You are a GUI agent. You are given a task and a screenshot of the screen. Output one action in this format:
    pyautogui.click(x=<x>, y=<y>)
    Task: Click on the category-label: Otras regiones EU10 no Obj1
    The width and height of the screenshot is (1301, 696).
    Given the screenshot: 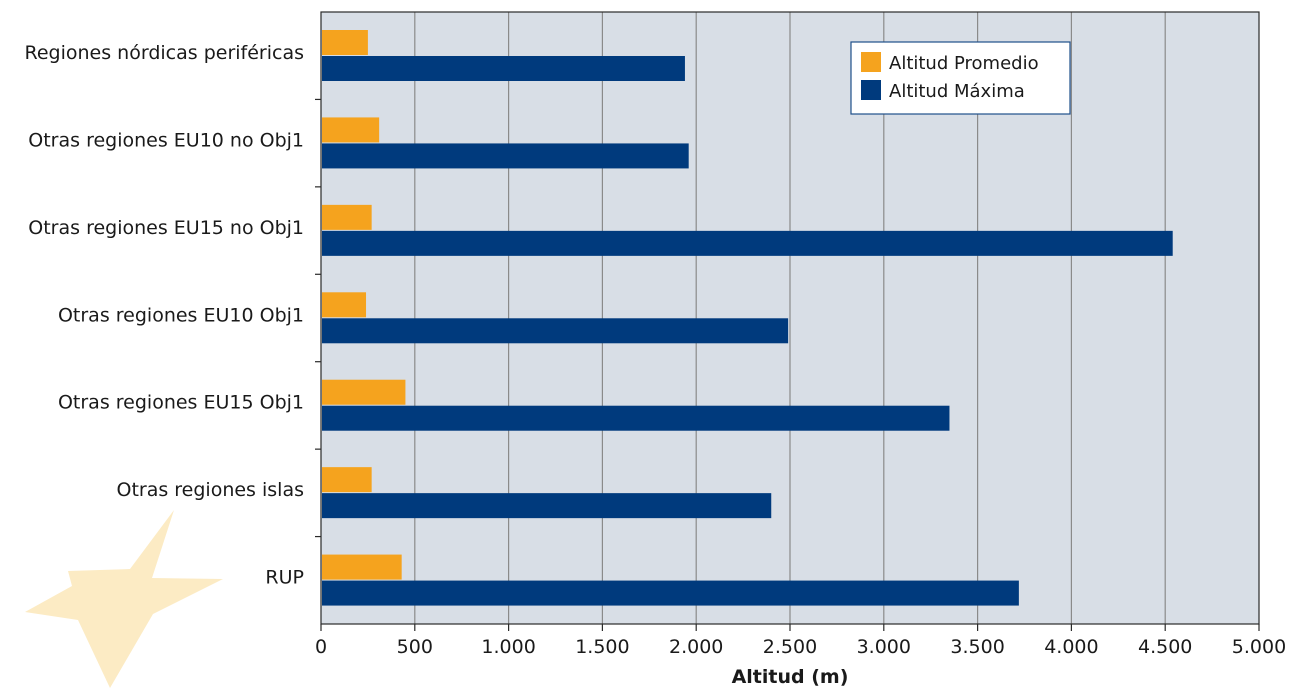 What is the action you would take?
    pyautogui.click(x=166, y=140)
    